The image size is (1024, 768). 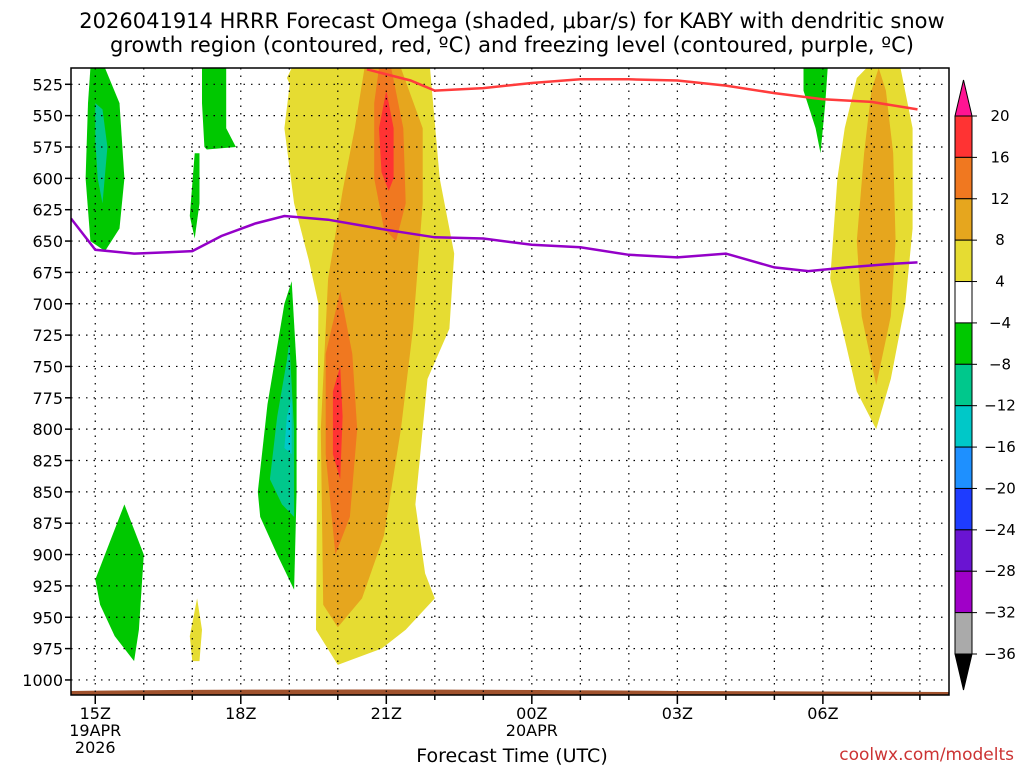 What do you see at coordinates (47, 84) in the screenshot?
I see `y-tick-label-525: 525` at bounding box center [47, 84].